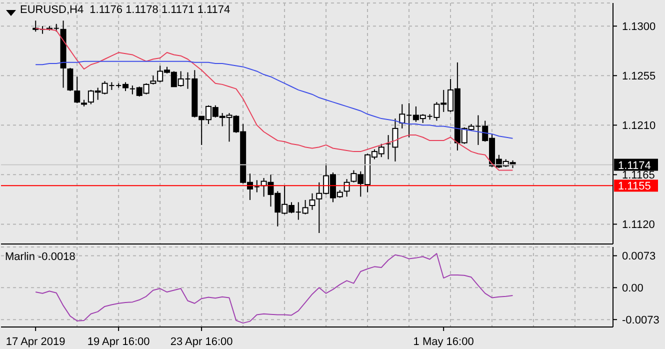 The width and height of the screenshot is (665, 349). I want to click on y-tick-label: -0.0073, so click(641, 320).